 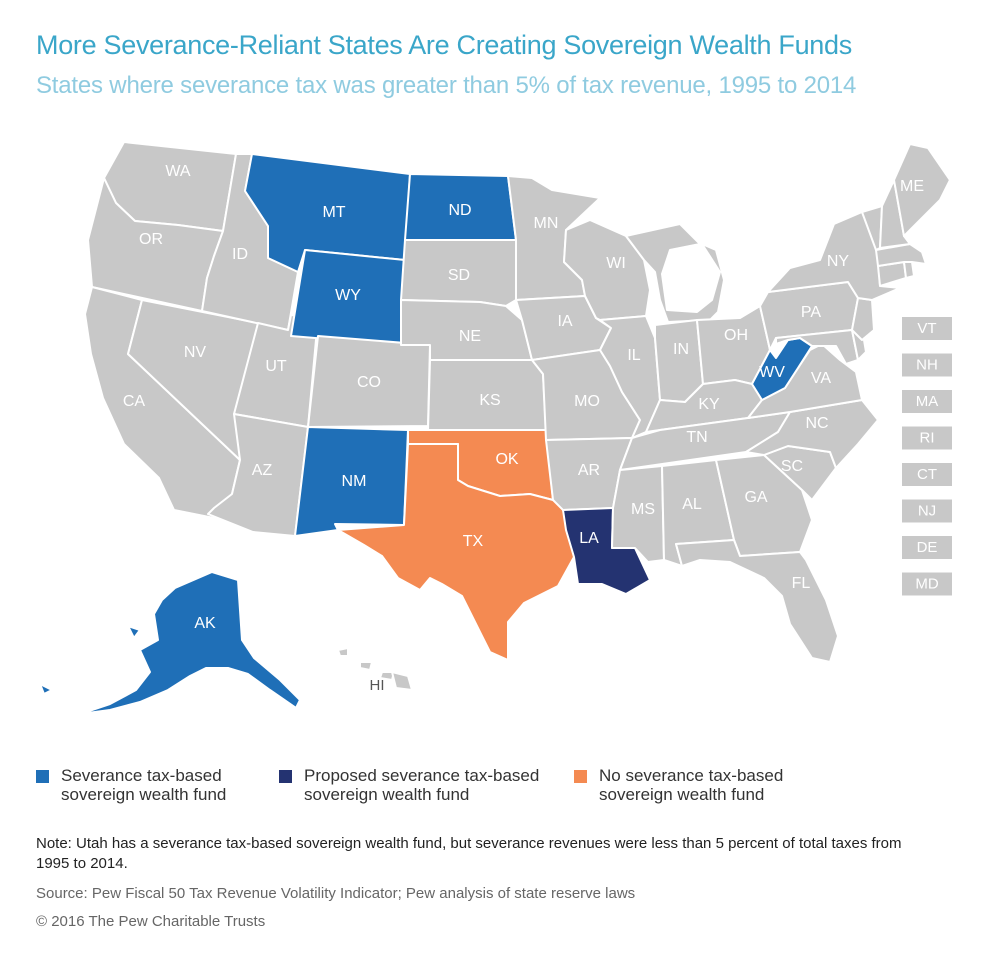 I want to click on label-fl: FL, so click(x=801, y=583).